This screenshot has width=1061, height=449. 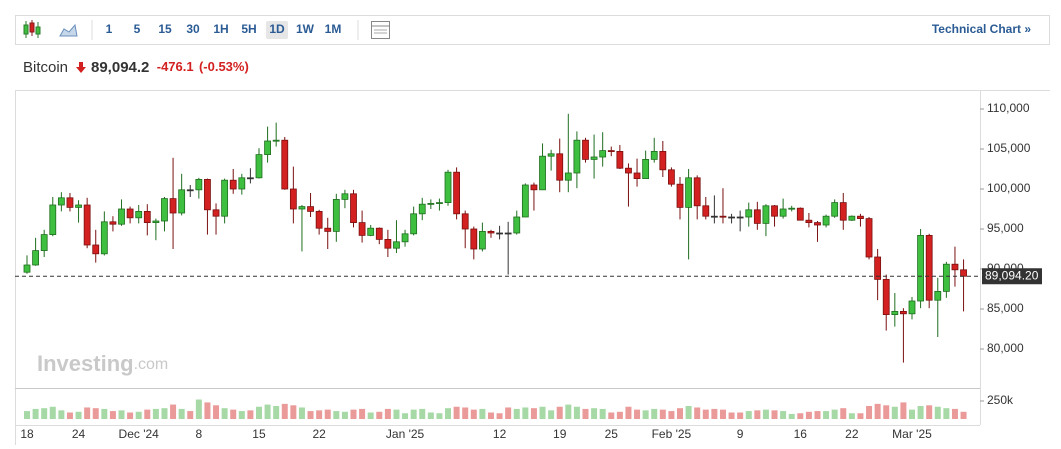 What do you see at coordinates (333, 29) in the screenshot?
I see `interval-button: 1M` at bounding box center [333, 29].